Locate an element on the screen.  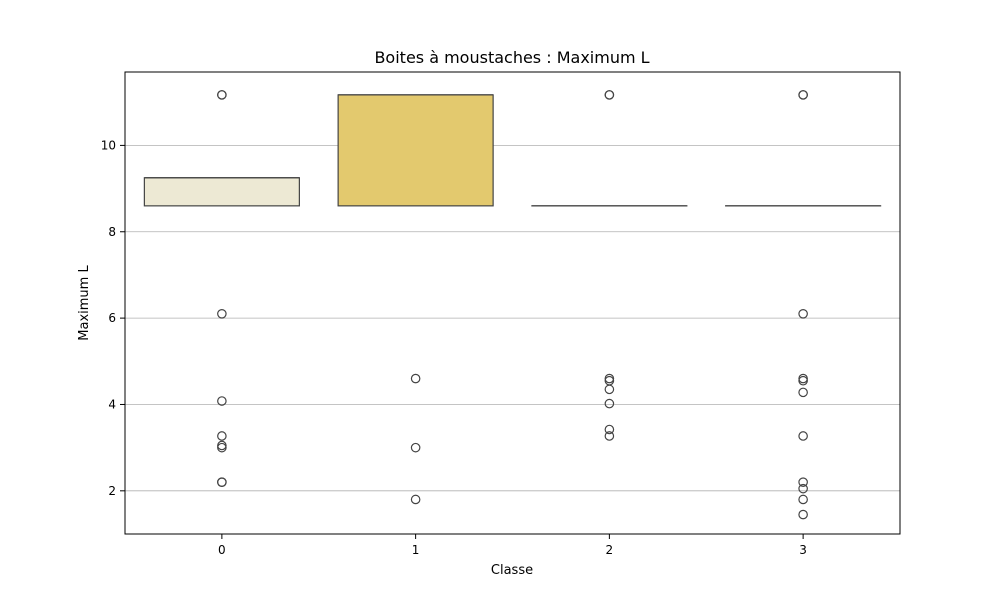
chart-title: Boites à moustaches : Maximum L is located at coordinates (511, 57).